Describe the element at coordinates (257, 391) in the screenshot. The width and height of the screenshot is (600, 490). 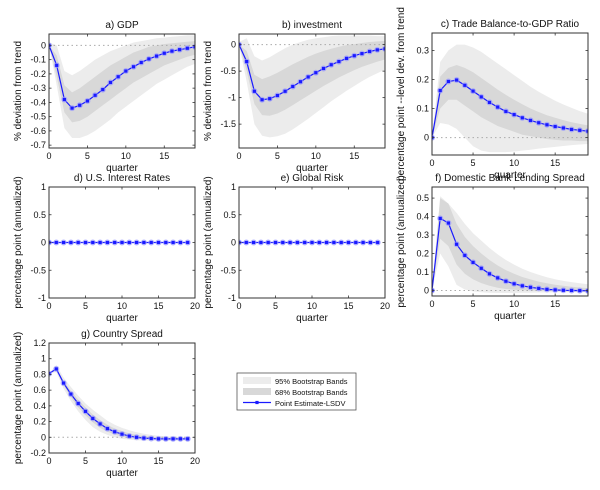
I see `legend-swatch-band68` at that location.